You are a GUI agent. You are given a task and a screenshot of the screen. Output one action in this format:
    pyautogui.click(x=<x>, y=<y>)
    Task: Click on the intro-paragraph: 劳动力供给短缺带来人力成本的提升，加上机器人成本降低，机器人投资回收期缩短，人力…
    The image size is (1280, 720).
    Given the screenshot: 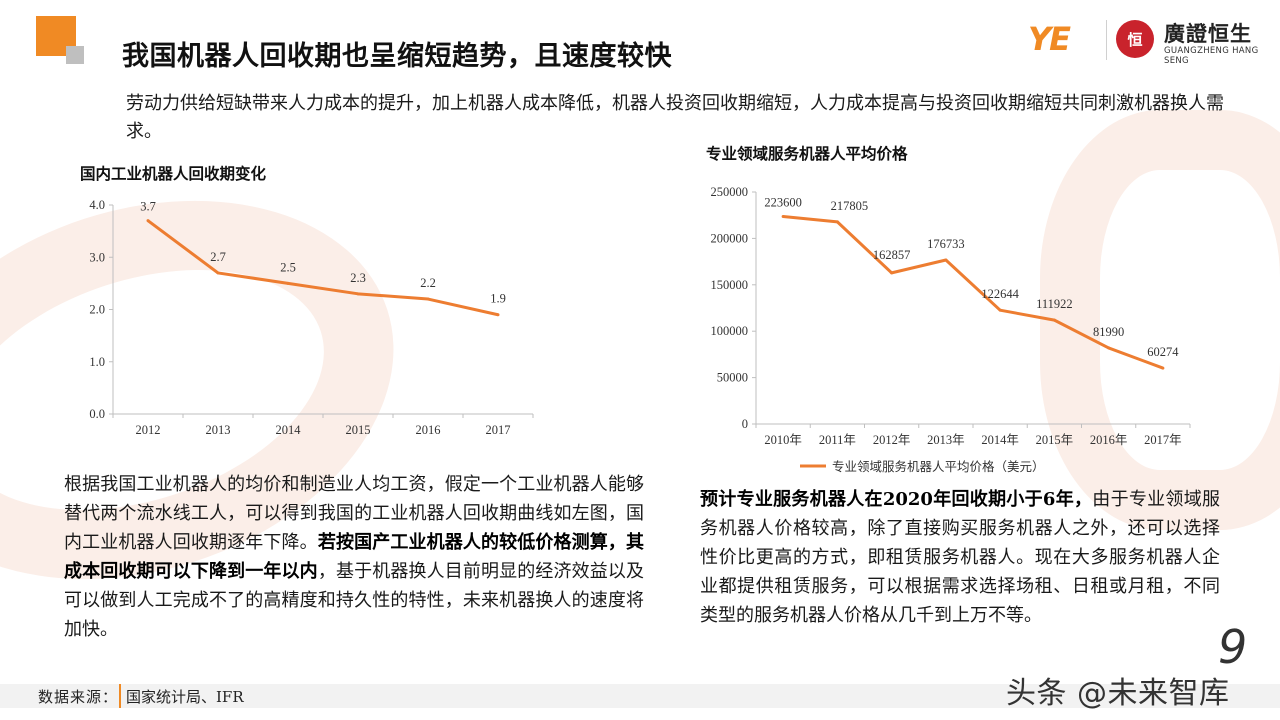 What is the action you would take?
    pyautogui.click(x=675, y=117)
    